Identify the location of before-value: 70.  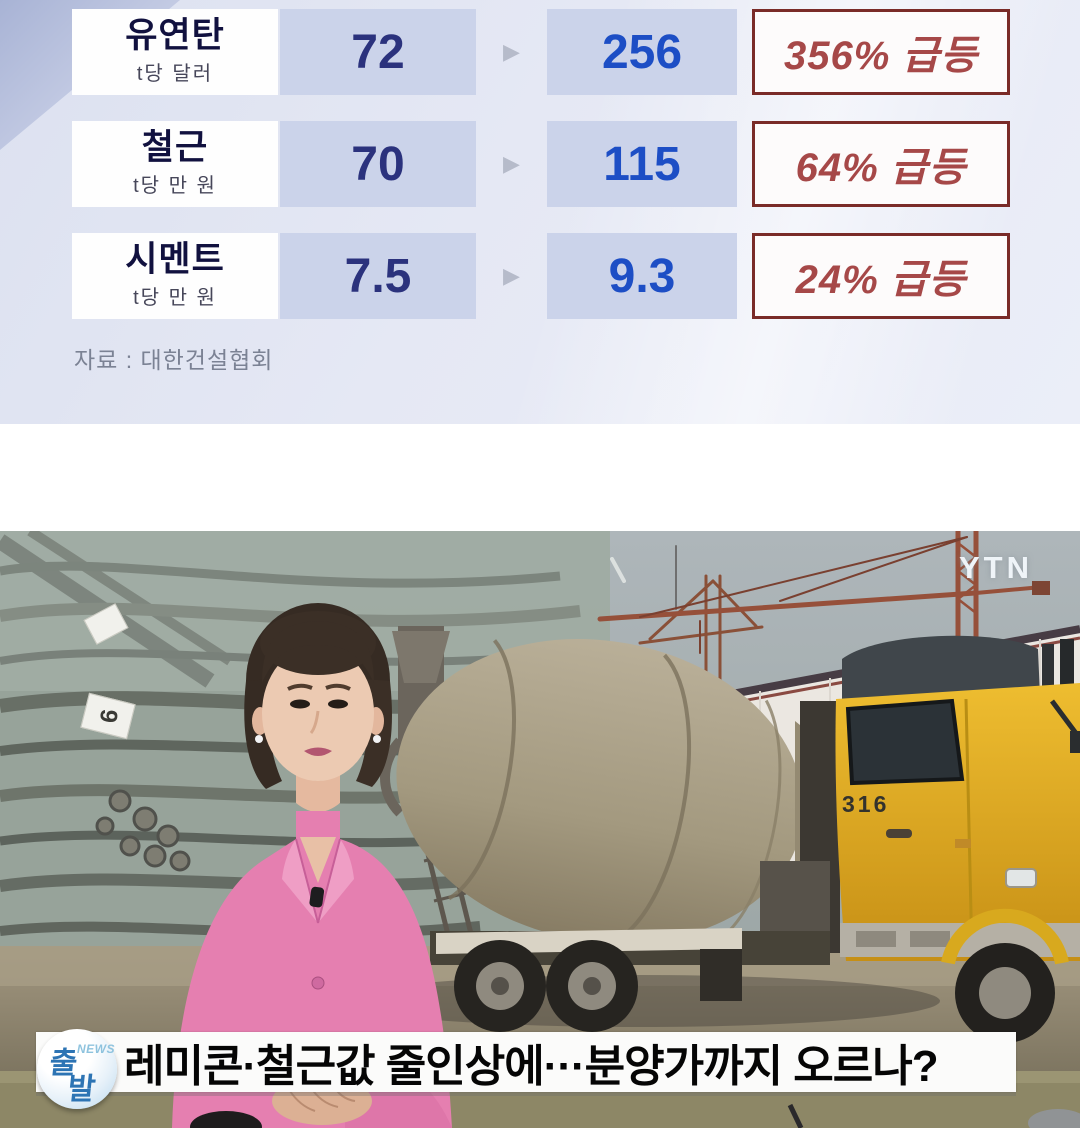
(378, 164).